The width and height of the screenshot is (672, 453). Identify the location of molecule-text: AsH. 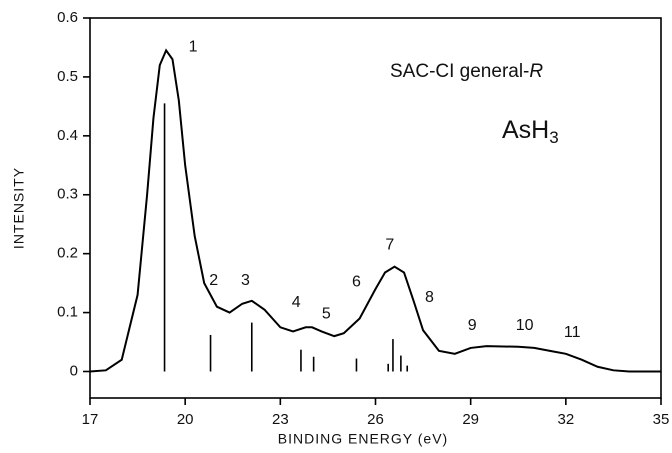
(525, 130).